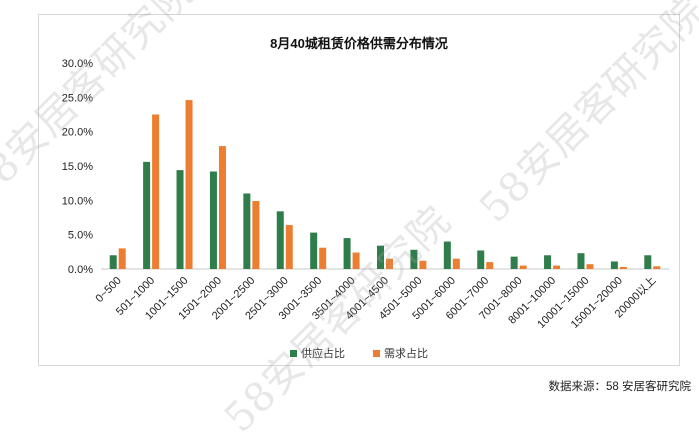  I want to click on y-tick-label: 20.0%, so click(77, 133).